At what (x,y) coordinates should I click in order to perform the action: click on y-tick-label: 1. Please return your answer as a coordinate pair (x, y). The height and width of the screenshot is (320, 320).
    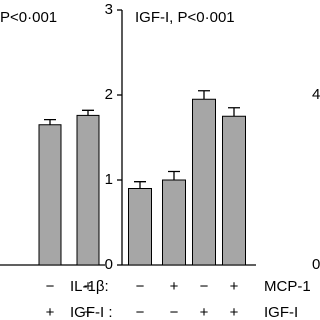
    Looking at the image, I should click on (109, 179).